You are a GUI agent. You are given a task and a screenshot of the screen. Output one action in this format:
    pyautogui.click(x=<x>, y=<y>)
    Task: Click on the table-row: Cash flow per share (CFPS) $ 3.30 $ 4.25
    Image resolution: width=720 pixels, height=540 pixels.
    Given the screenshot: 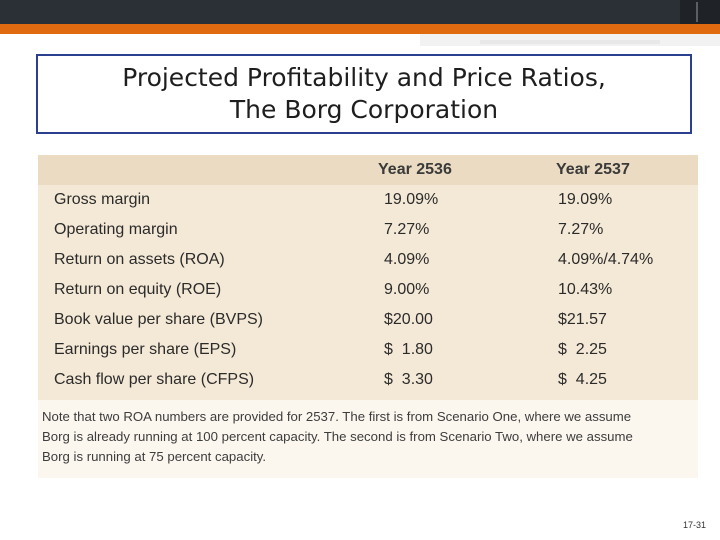 What is the action you would take?
    pyautogui.click(x=368, y=380)
    